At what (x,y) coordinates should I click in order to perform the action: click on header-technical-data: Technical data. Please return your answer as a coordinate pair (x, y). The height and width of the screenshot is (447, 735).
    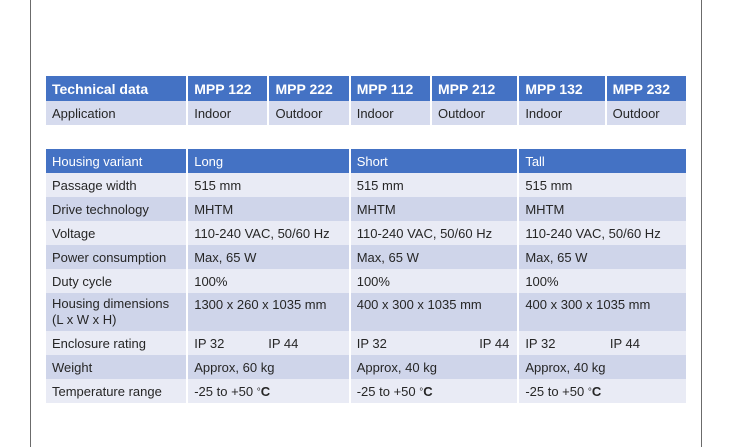
    Looking at the image, I should click on (116, 88).